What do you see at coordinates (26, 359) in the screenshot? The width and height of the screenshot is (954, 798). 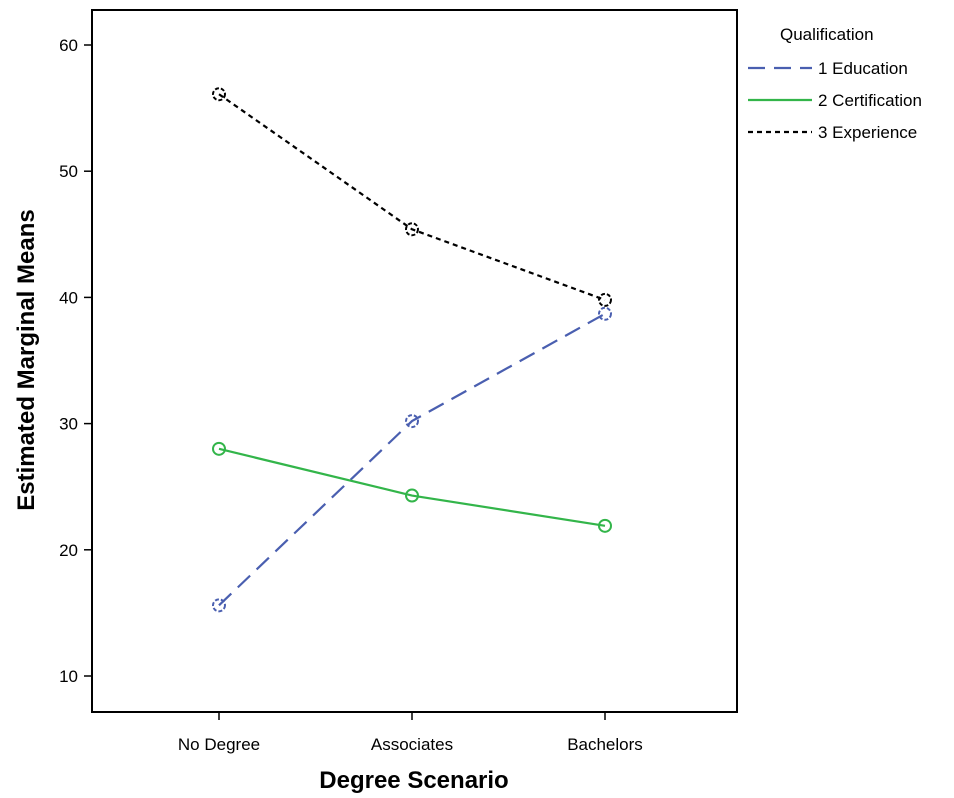 I see `y-axis-title: Estimated Marginal Means` at bounding box center [26, 359].